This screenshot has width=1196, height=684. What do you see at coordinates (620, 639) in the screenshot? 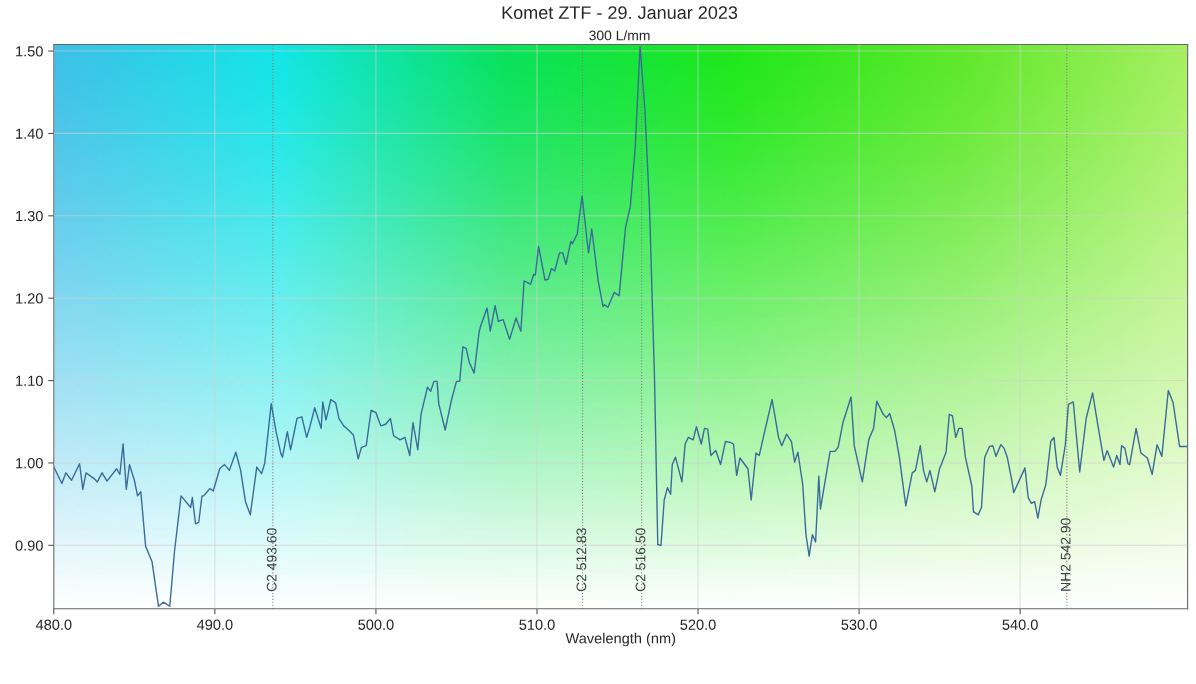
I see `x-axis-title: Wavelength (nm)` at bounding box center [620, 639].